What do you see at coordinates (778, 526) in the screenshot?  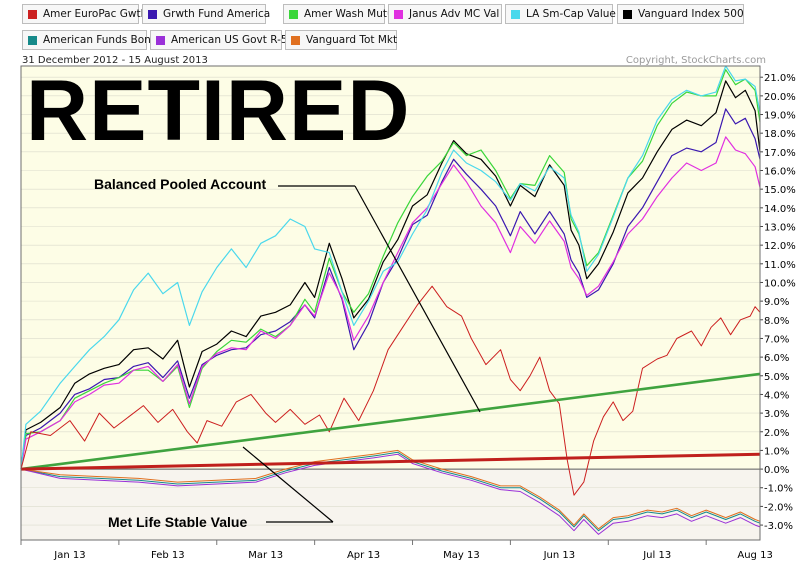 I see `y-tick-label: -3.0%` at bounding box center [778, 526].